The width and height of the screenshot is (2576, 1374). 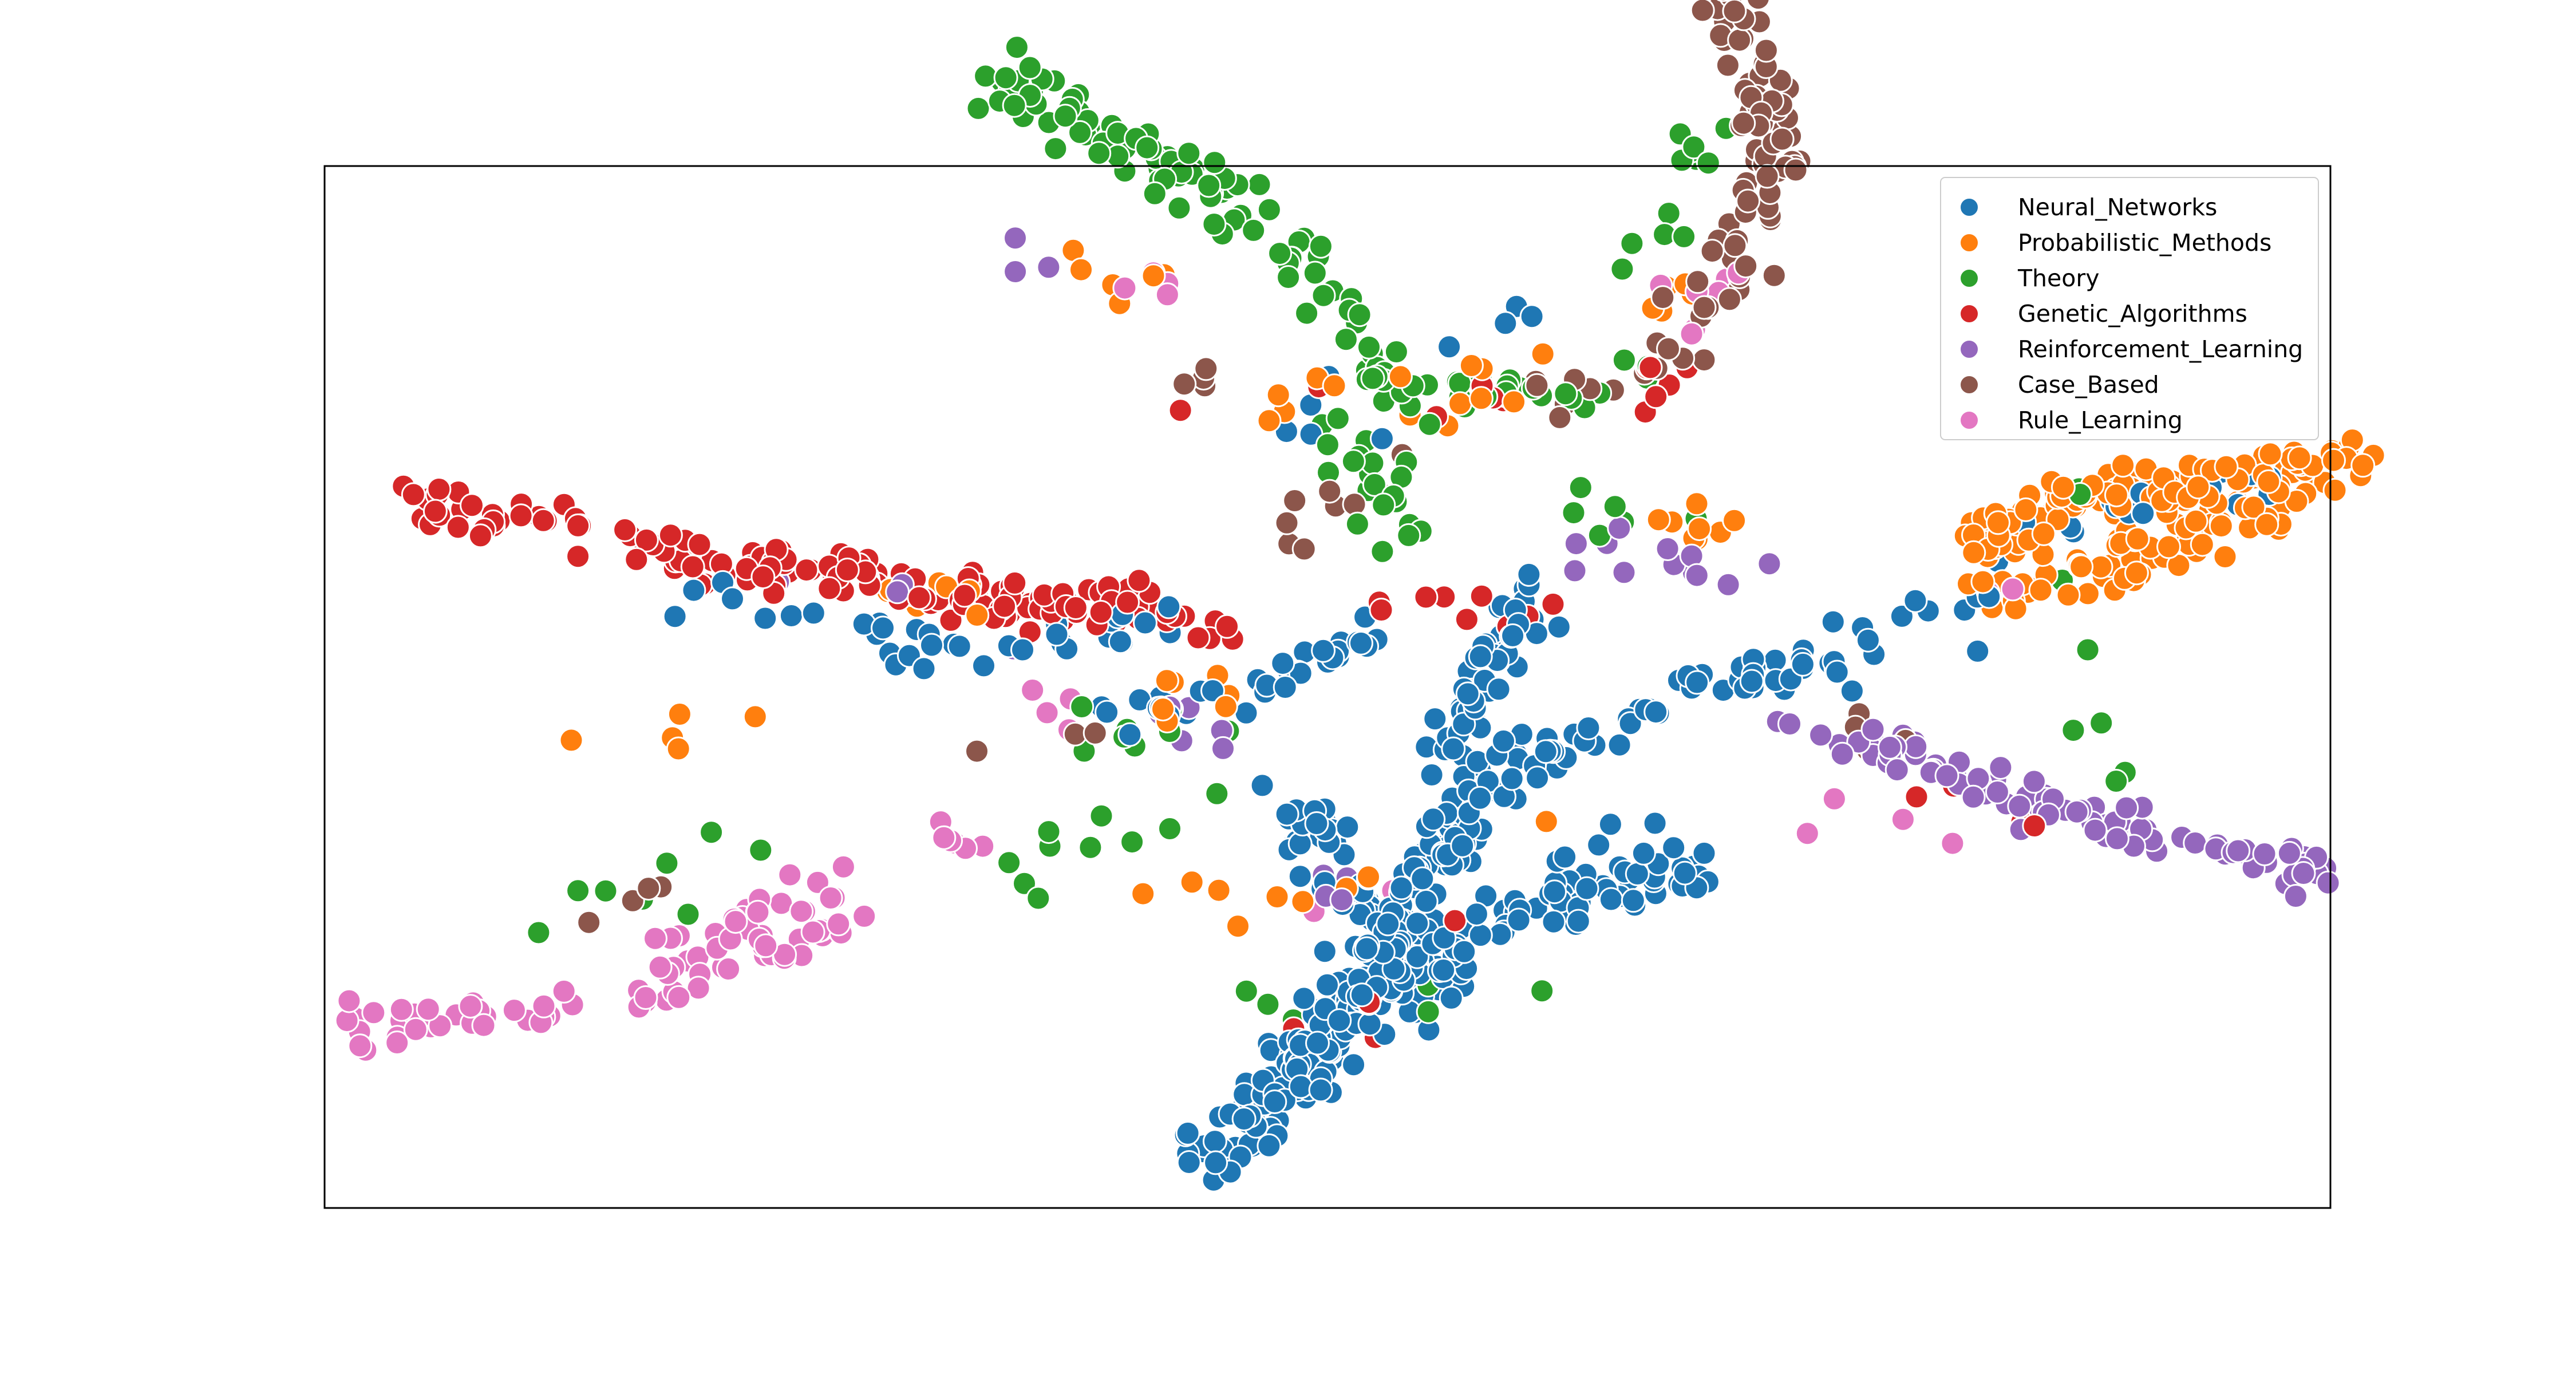 I want to click on legend-marker-reinforcement-learning, so click(x=1969, y=349).